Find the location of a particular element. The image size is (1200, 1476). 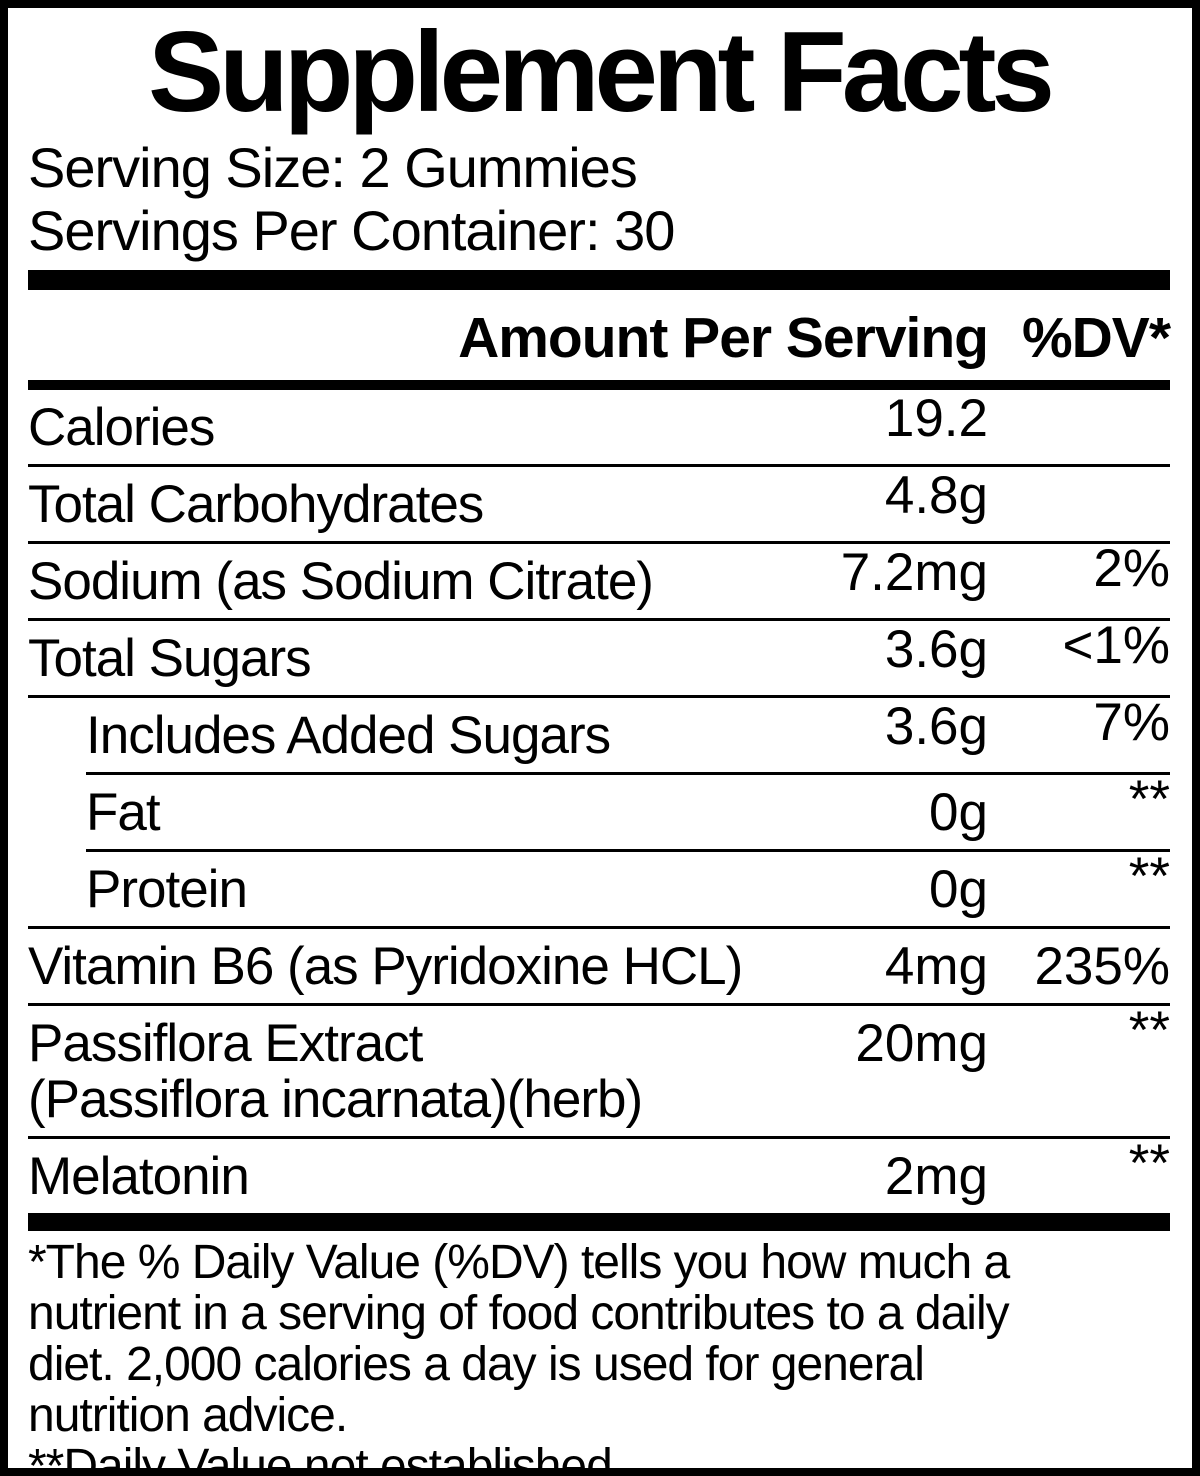

header-divider-bar is located at coordinates (599, 280).